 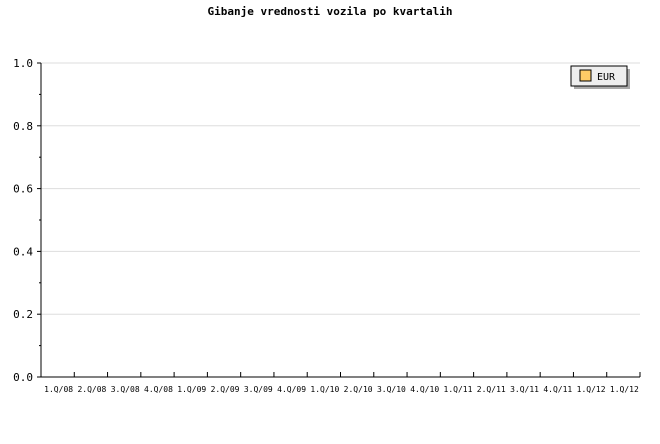 I want to click on y-tick-label: 0.0, so click(x=23, y=377).